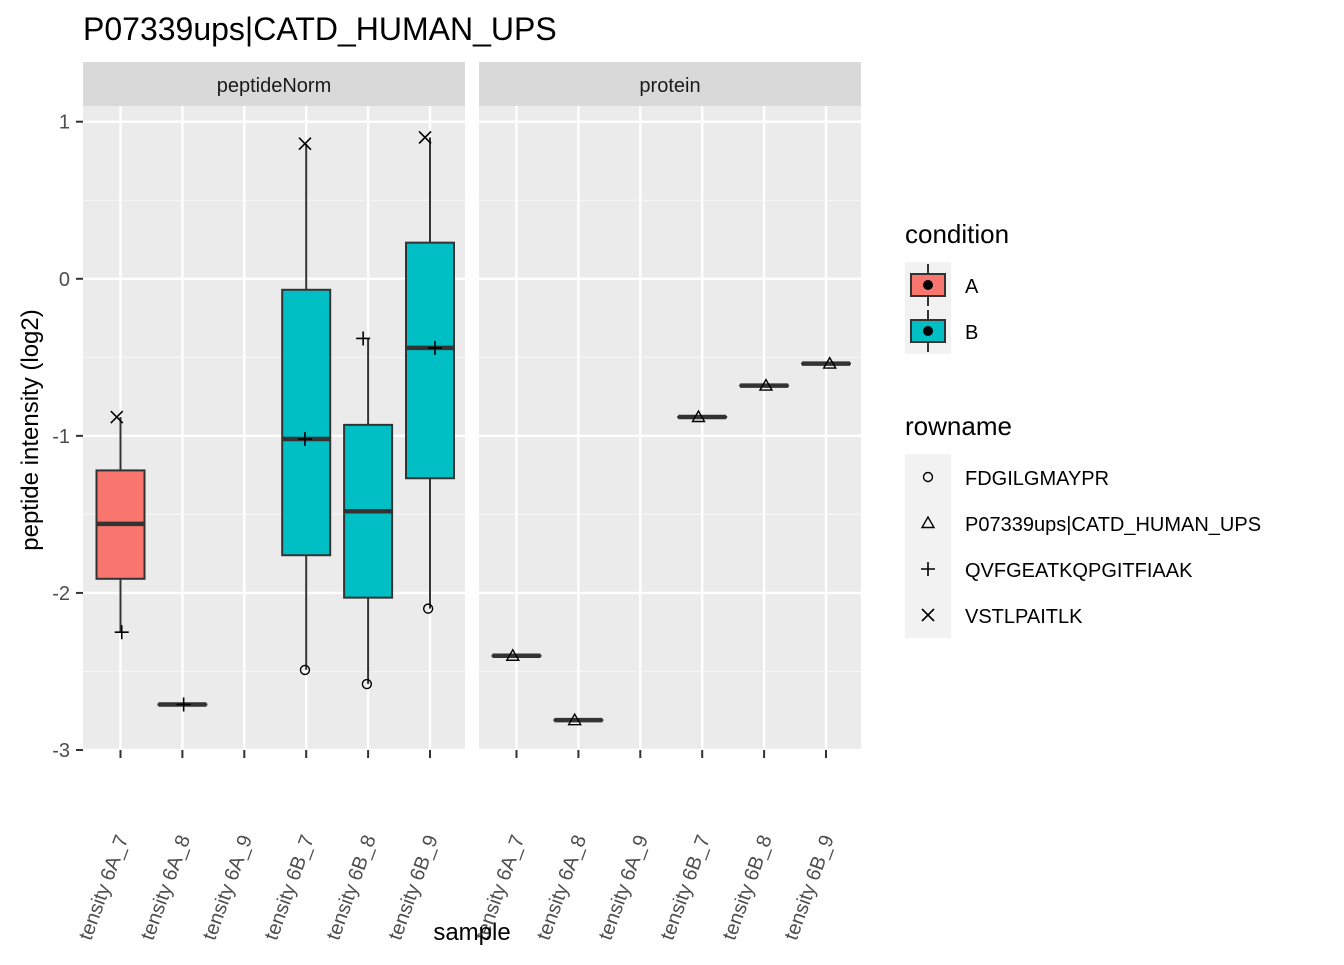 This screenshot has height=965, width=1344. Describe the element at coordinates (30, 429) in the screenshot. I see `y-axis-label: peptide intensity (log2)` at that location.